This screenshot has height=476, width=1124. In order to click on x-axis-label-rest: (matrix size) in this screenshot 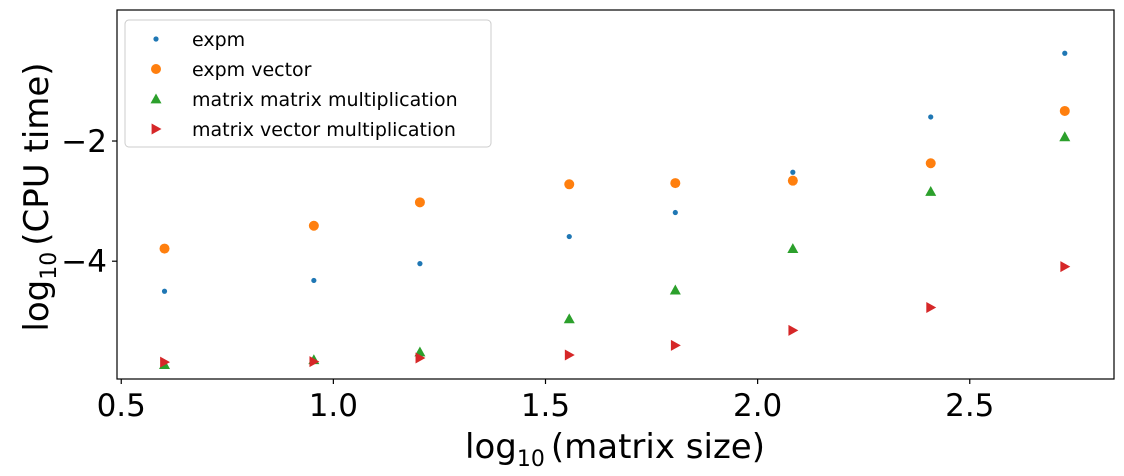, I will do `click(658, 447)`.